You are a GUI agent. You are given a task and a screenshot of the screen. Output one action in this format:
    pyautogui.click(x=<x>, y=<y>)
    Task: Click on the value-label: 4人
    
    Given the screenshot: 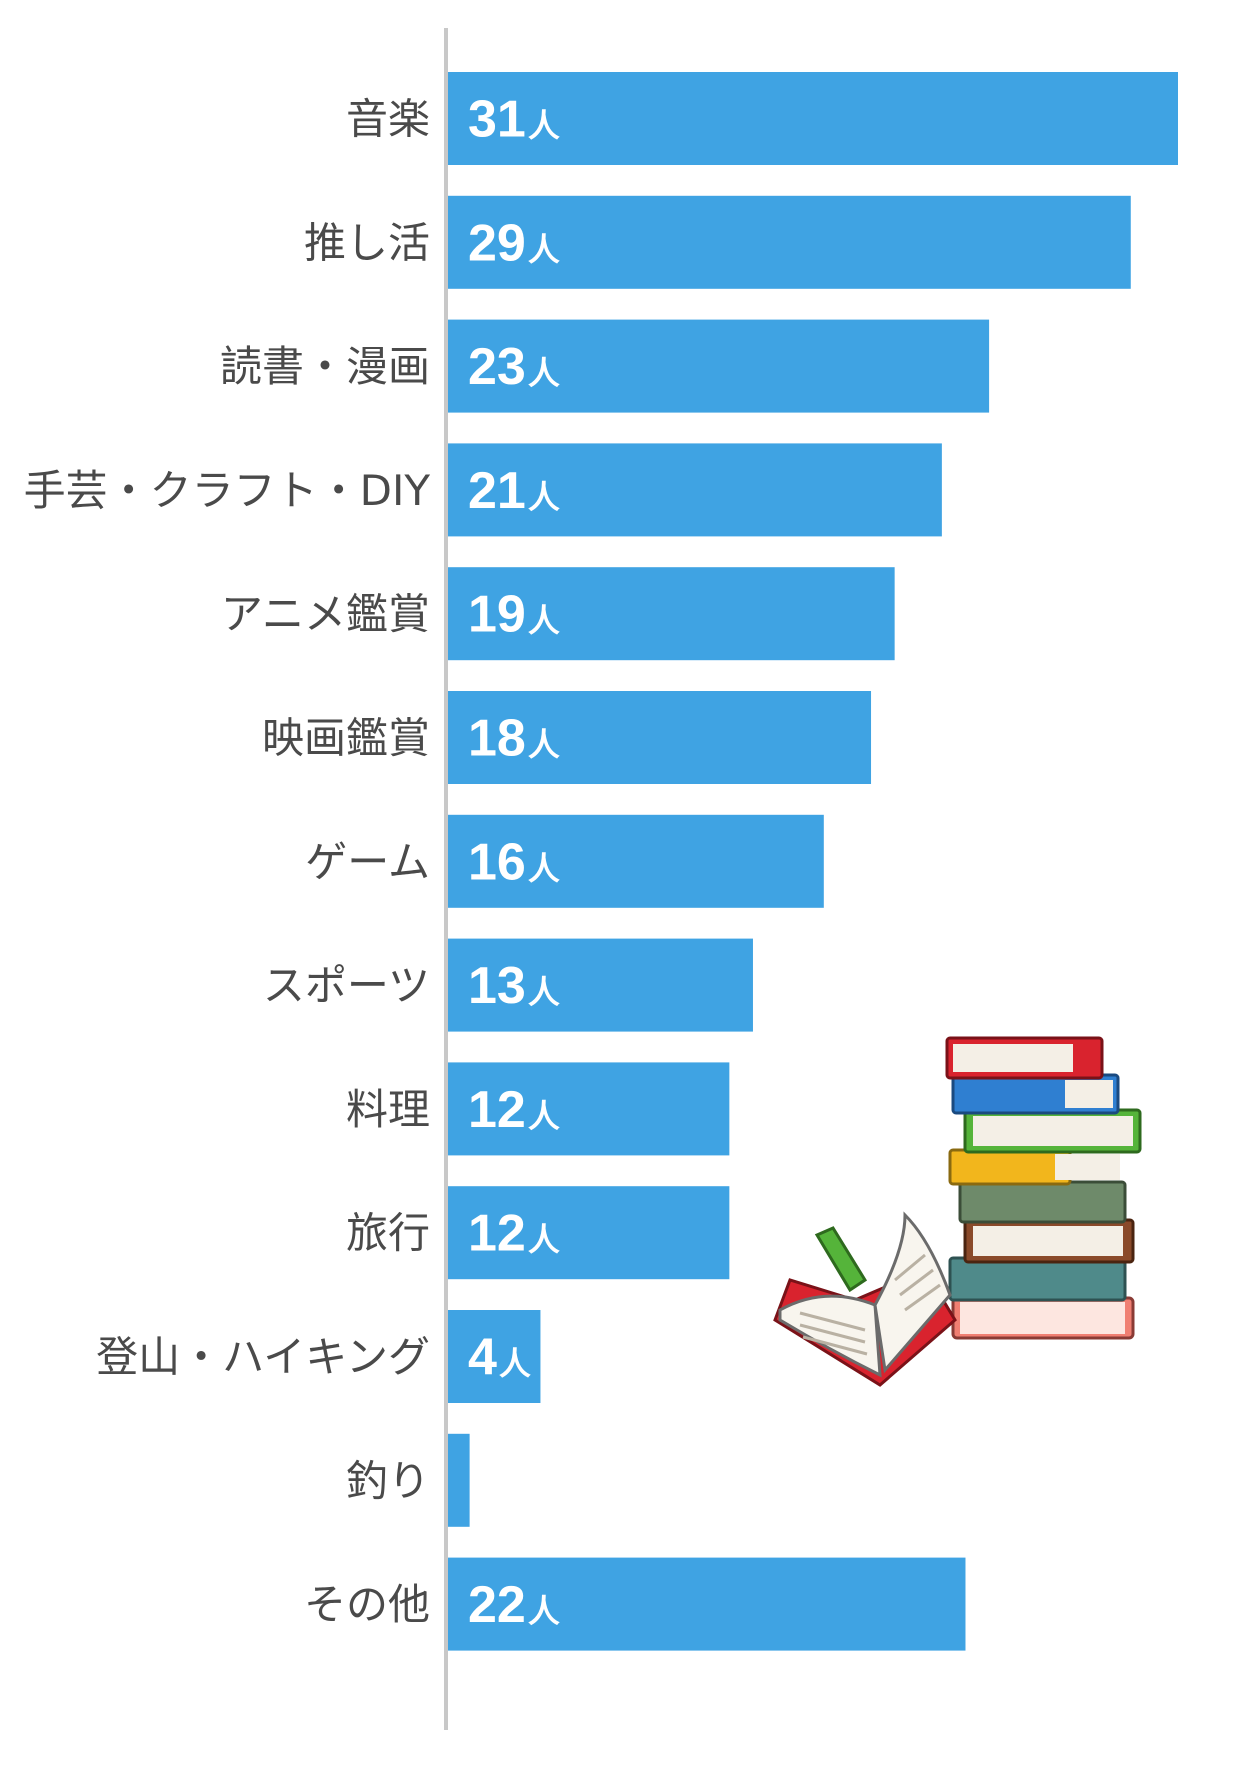 What is the action you would take?
    pyautogui.click(x=499, y=1358)
    